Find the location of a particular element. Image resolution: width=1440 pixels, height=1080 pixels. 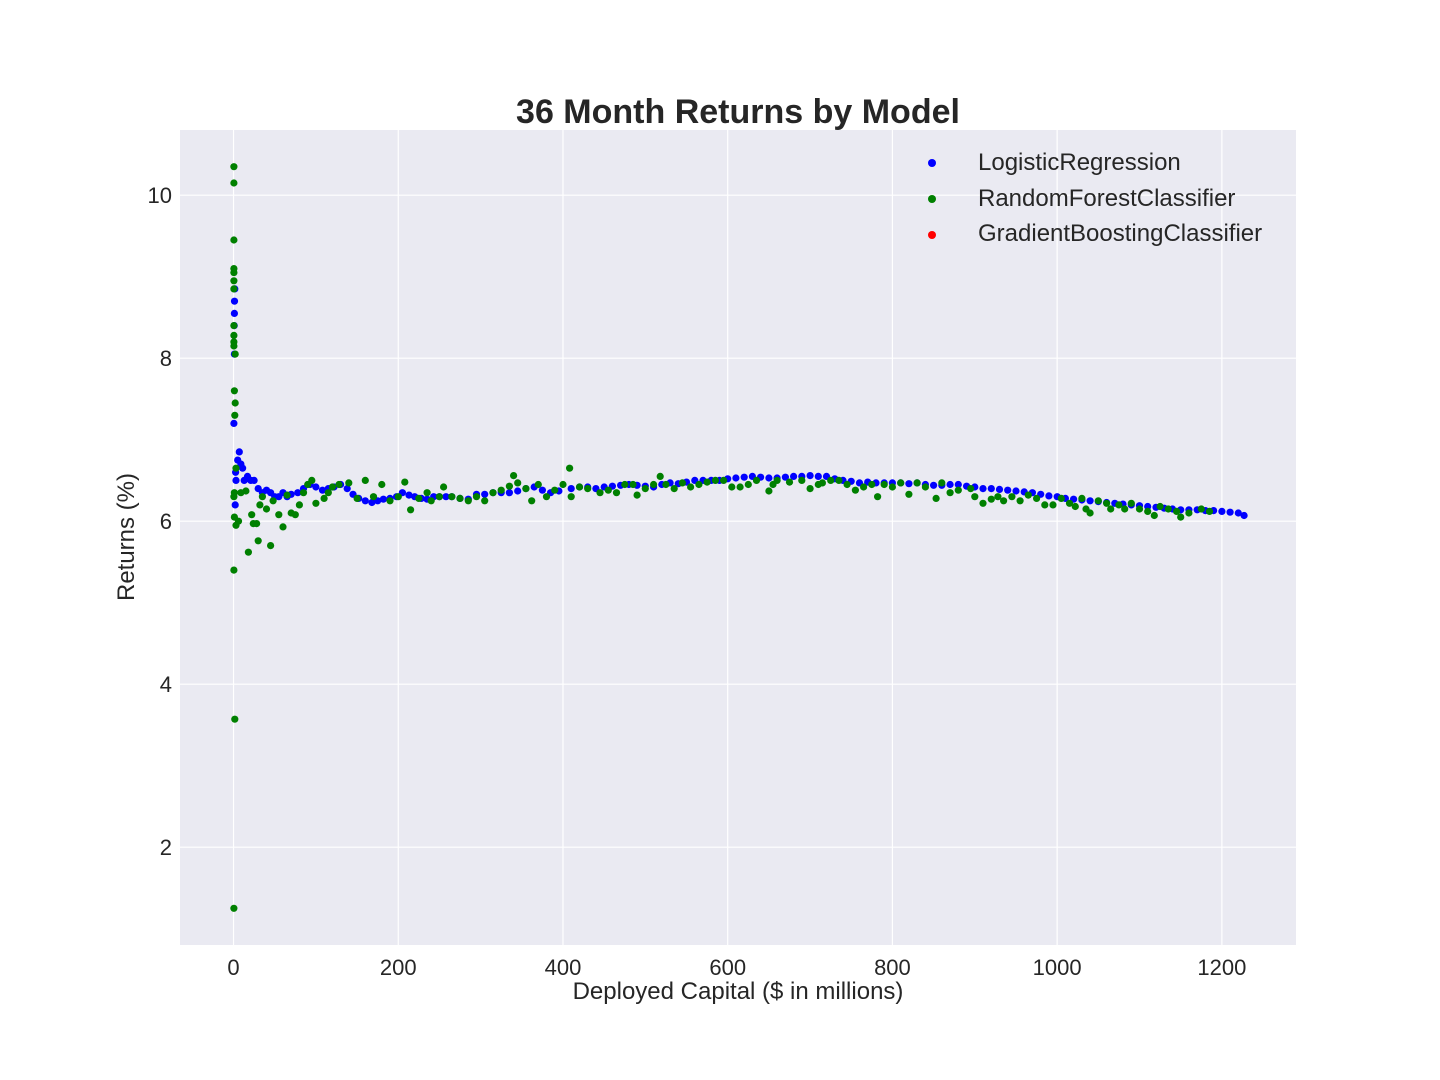

y-tick-label: 6 is located at coordinates (166, 521).